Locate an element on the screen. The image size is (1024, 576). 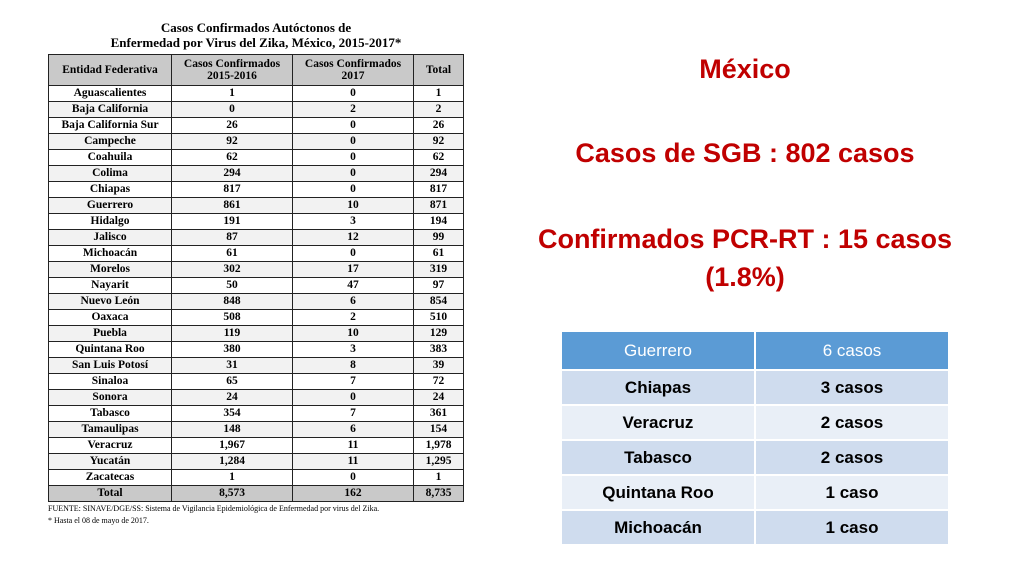
table-cell: Chiapas is located at coordinates (110, 189).